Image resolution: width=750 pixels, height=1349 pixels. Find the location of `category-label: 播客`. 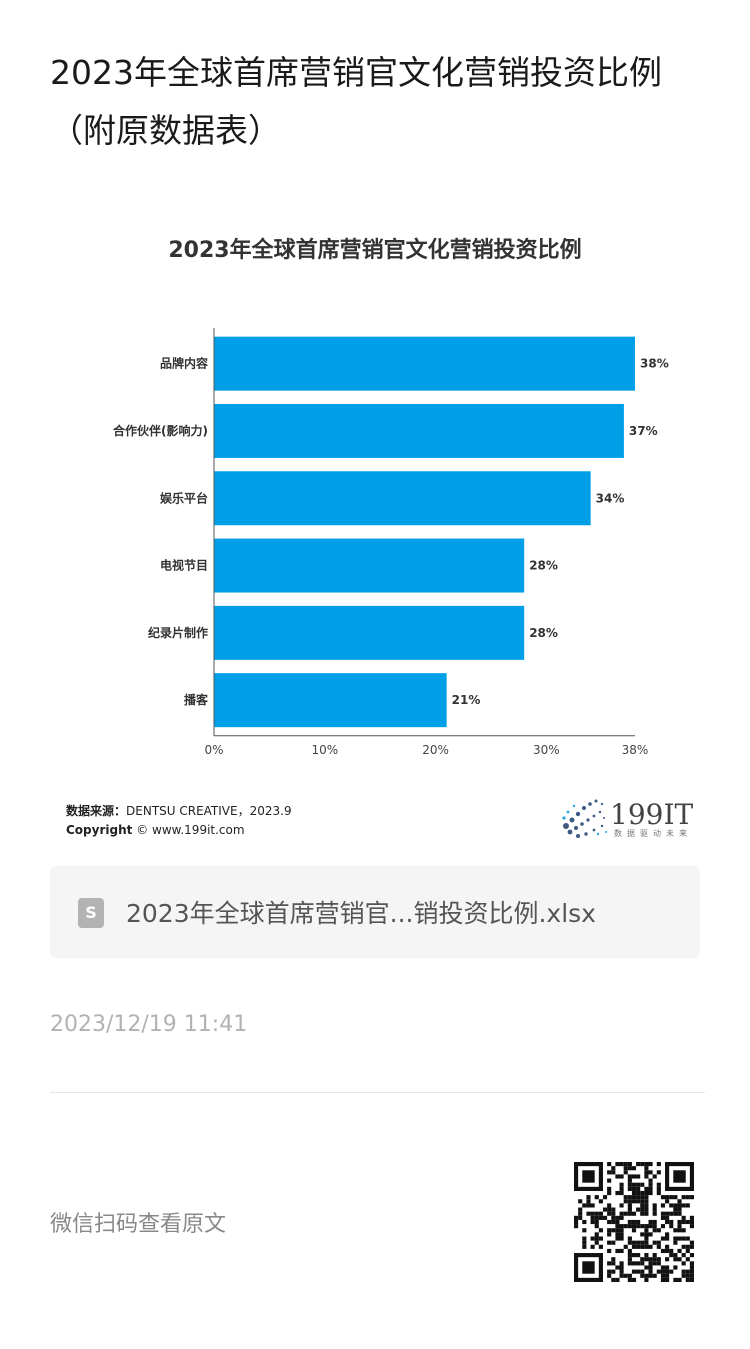

category-label: 播客 is located at coordinates (196, 699).